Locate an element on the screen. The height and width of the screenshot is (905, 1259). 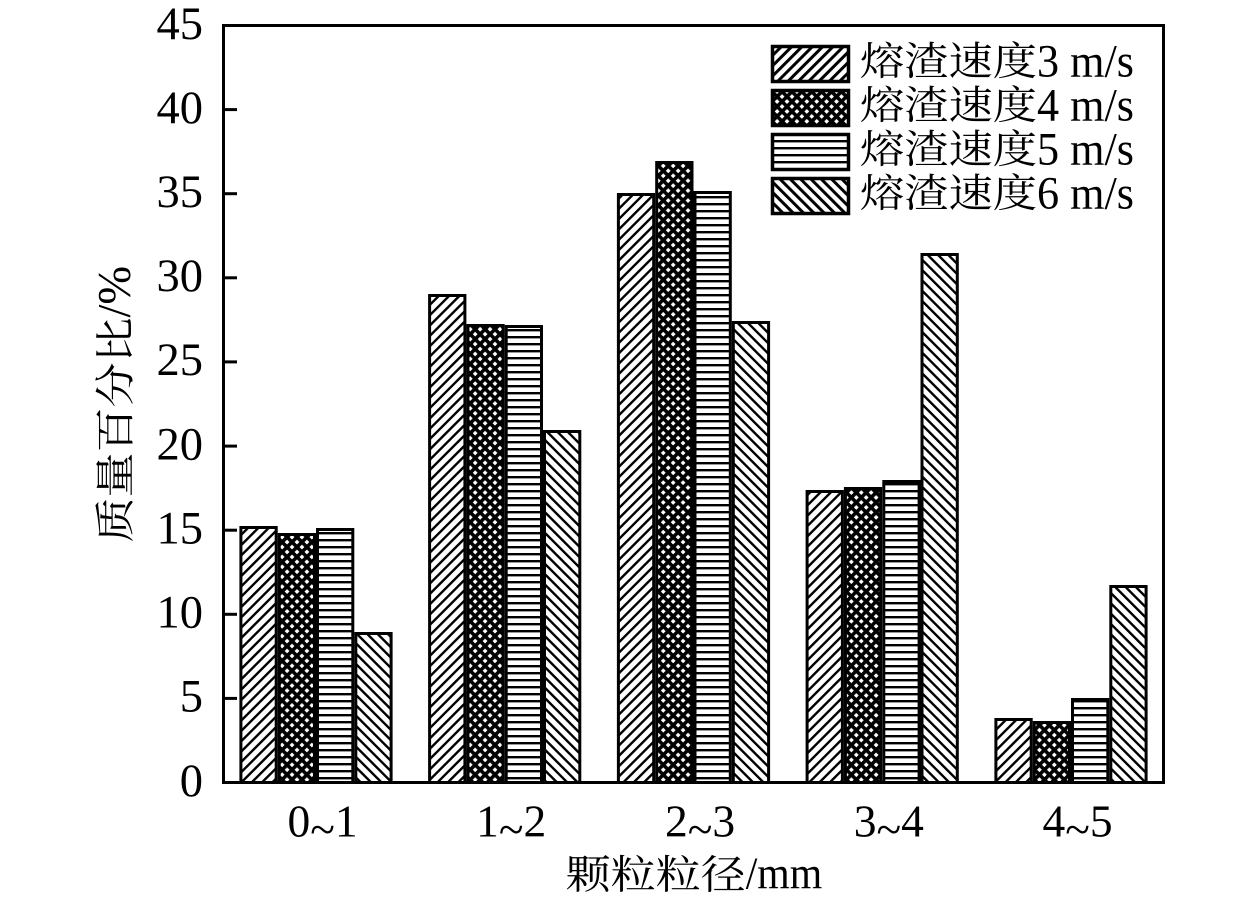
svg-text: 5 is located at coordinates (191, 697).